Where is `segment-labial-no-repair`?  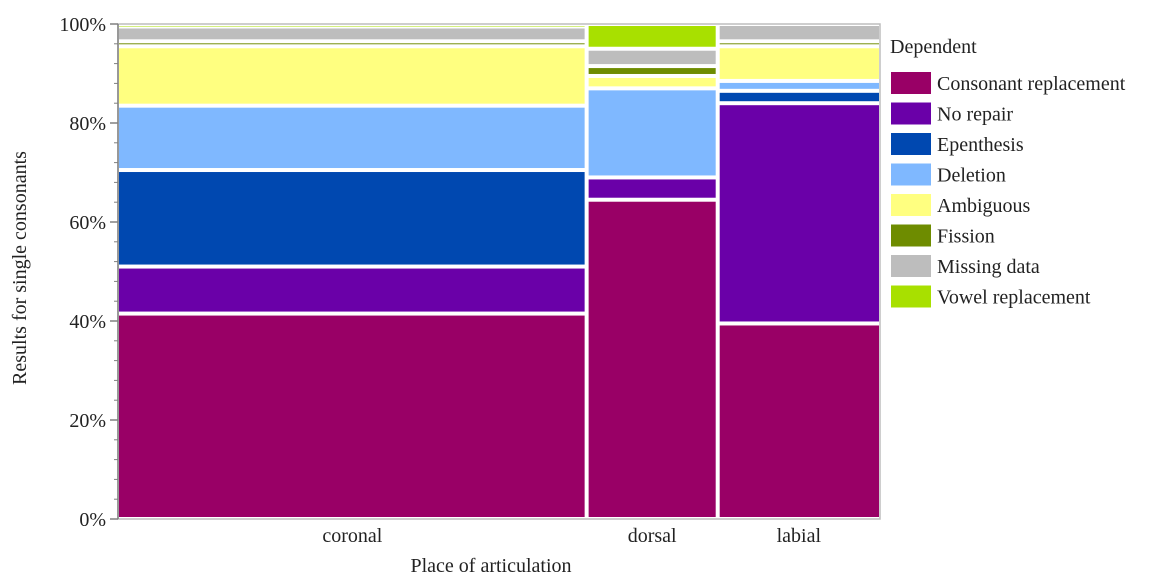 segment-labial-no-repair is located at coordinates (799, 213).